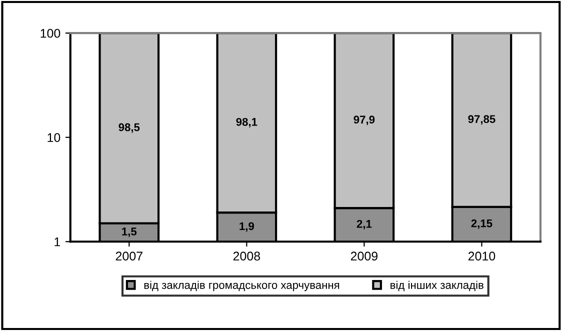  Describe the element at coordinates (247, 227) in the screenshot. I see `data-label: 1,9` at that location.